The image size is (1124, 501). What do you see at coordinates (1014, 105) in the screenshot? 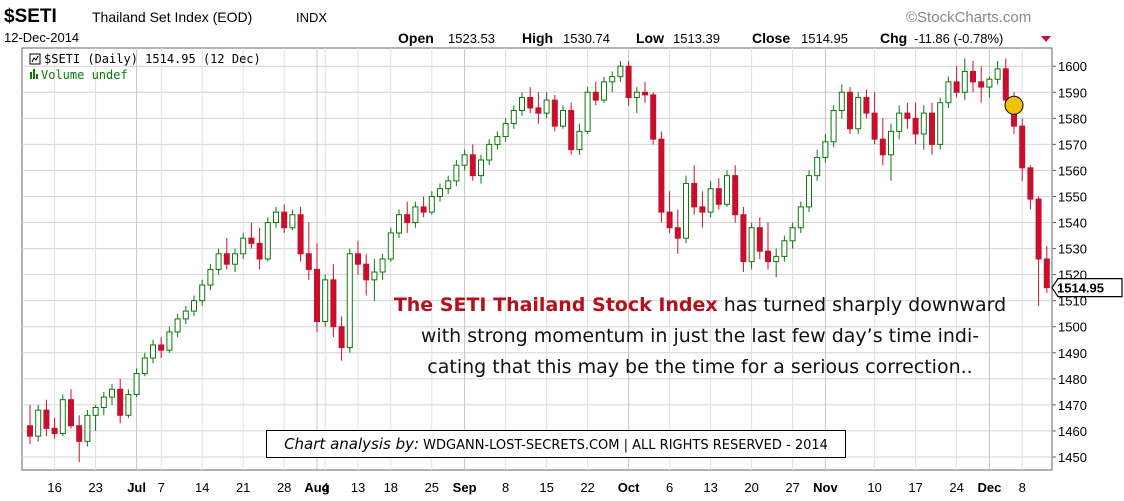
I see `highlight-marker` at bounding box center [1014, 105].